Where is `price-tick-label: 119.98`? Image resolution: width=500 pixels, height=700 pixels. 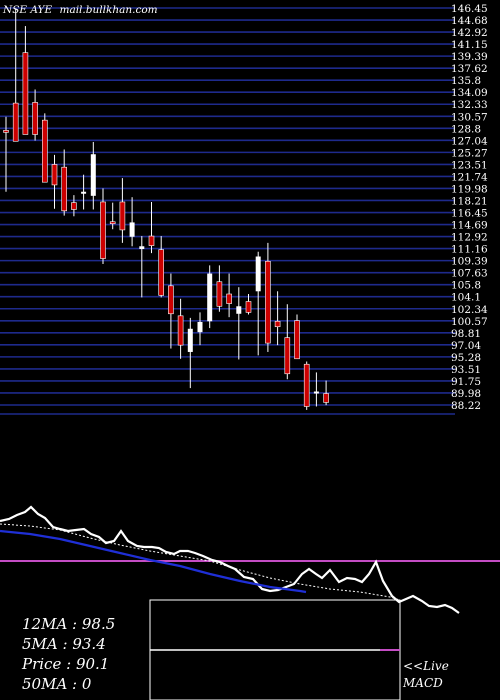
price-tick-label: 119.98 is located at coordinates (469, 189).